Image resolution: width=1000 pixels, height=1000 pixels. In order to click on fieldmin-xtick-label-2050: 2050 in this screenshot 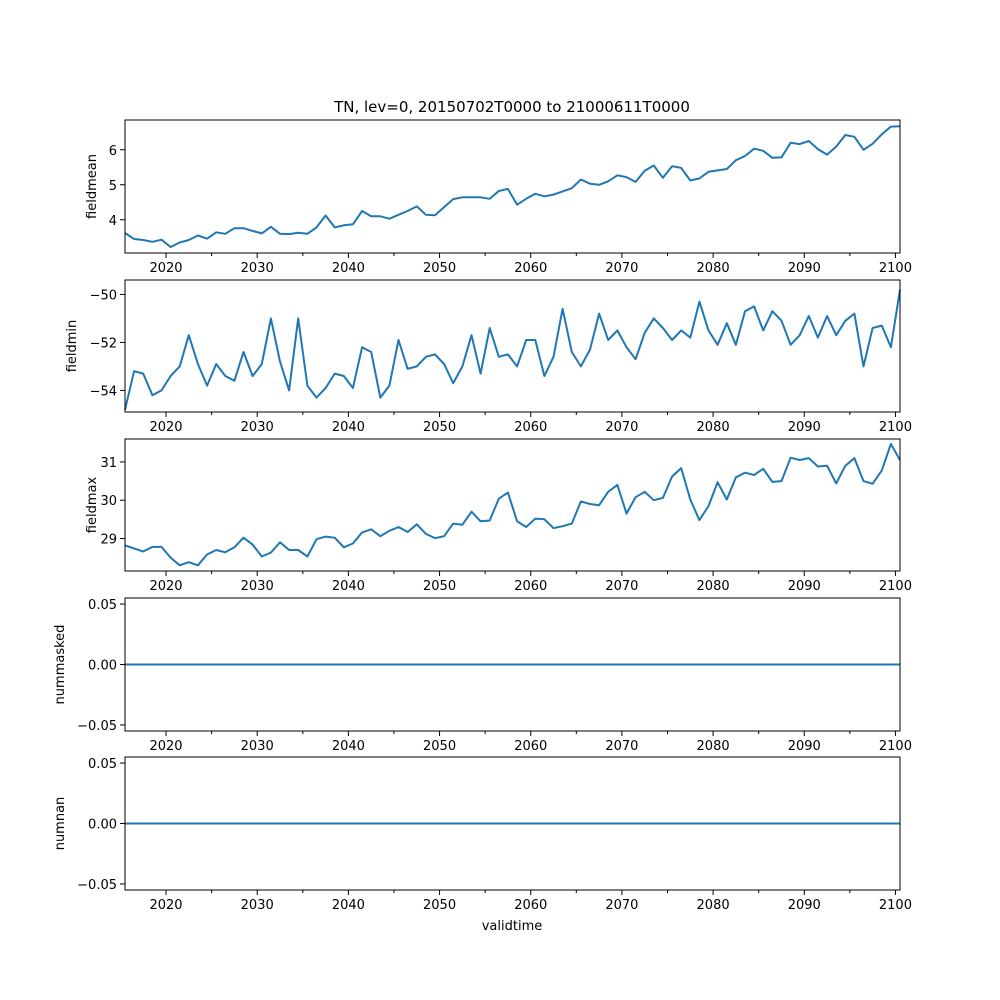, I will do `click(439, 427)`.